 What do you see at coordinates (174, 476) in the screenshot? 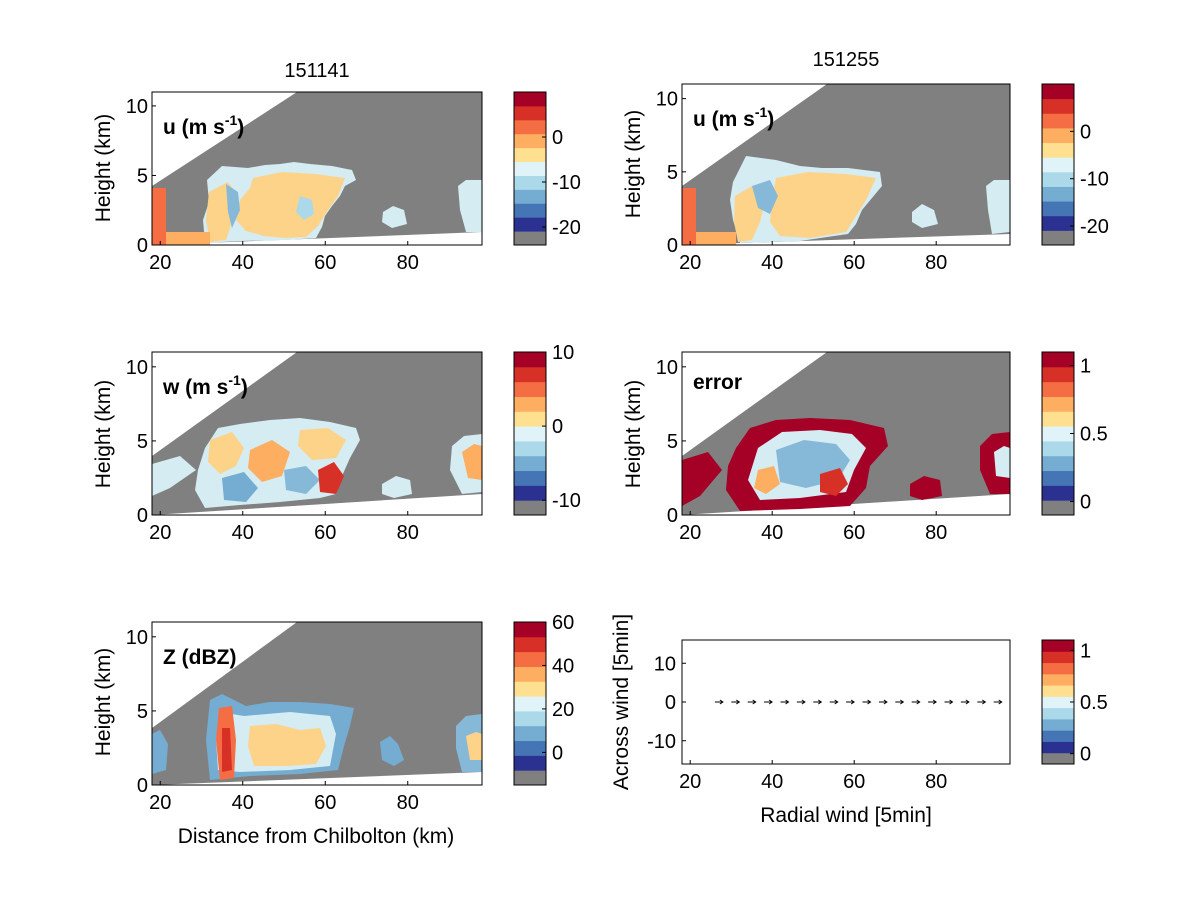
I see `field-left-streak` at bounding box center [174, 476].